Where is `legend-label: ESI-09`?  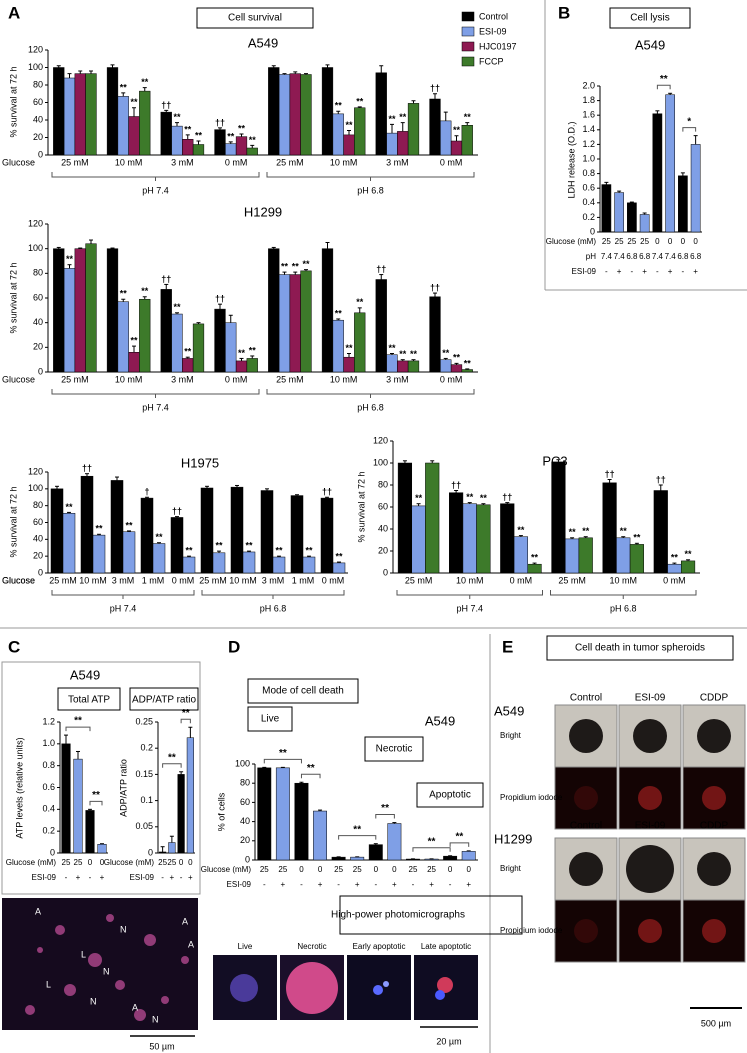
legend-label: ESI-09 is located at coordinates (493, 31).